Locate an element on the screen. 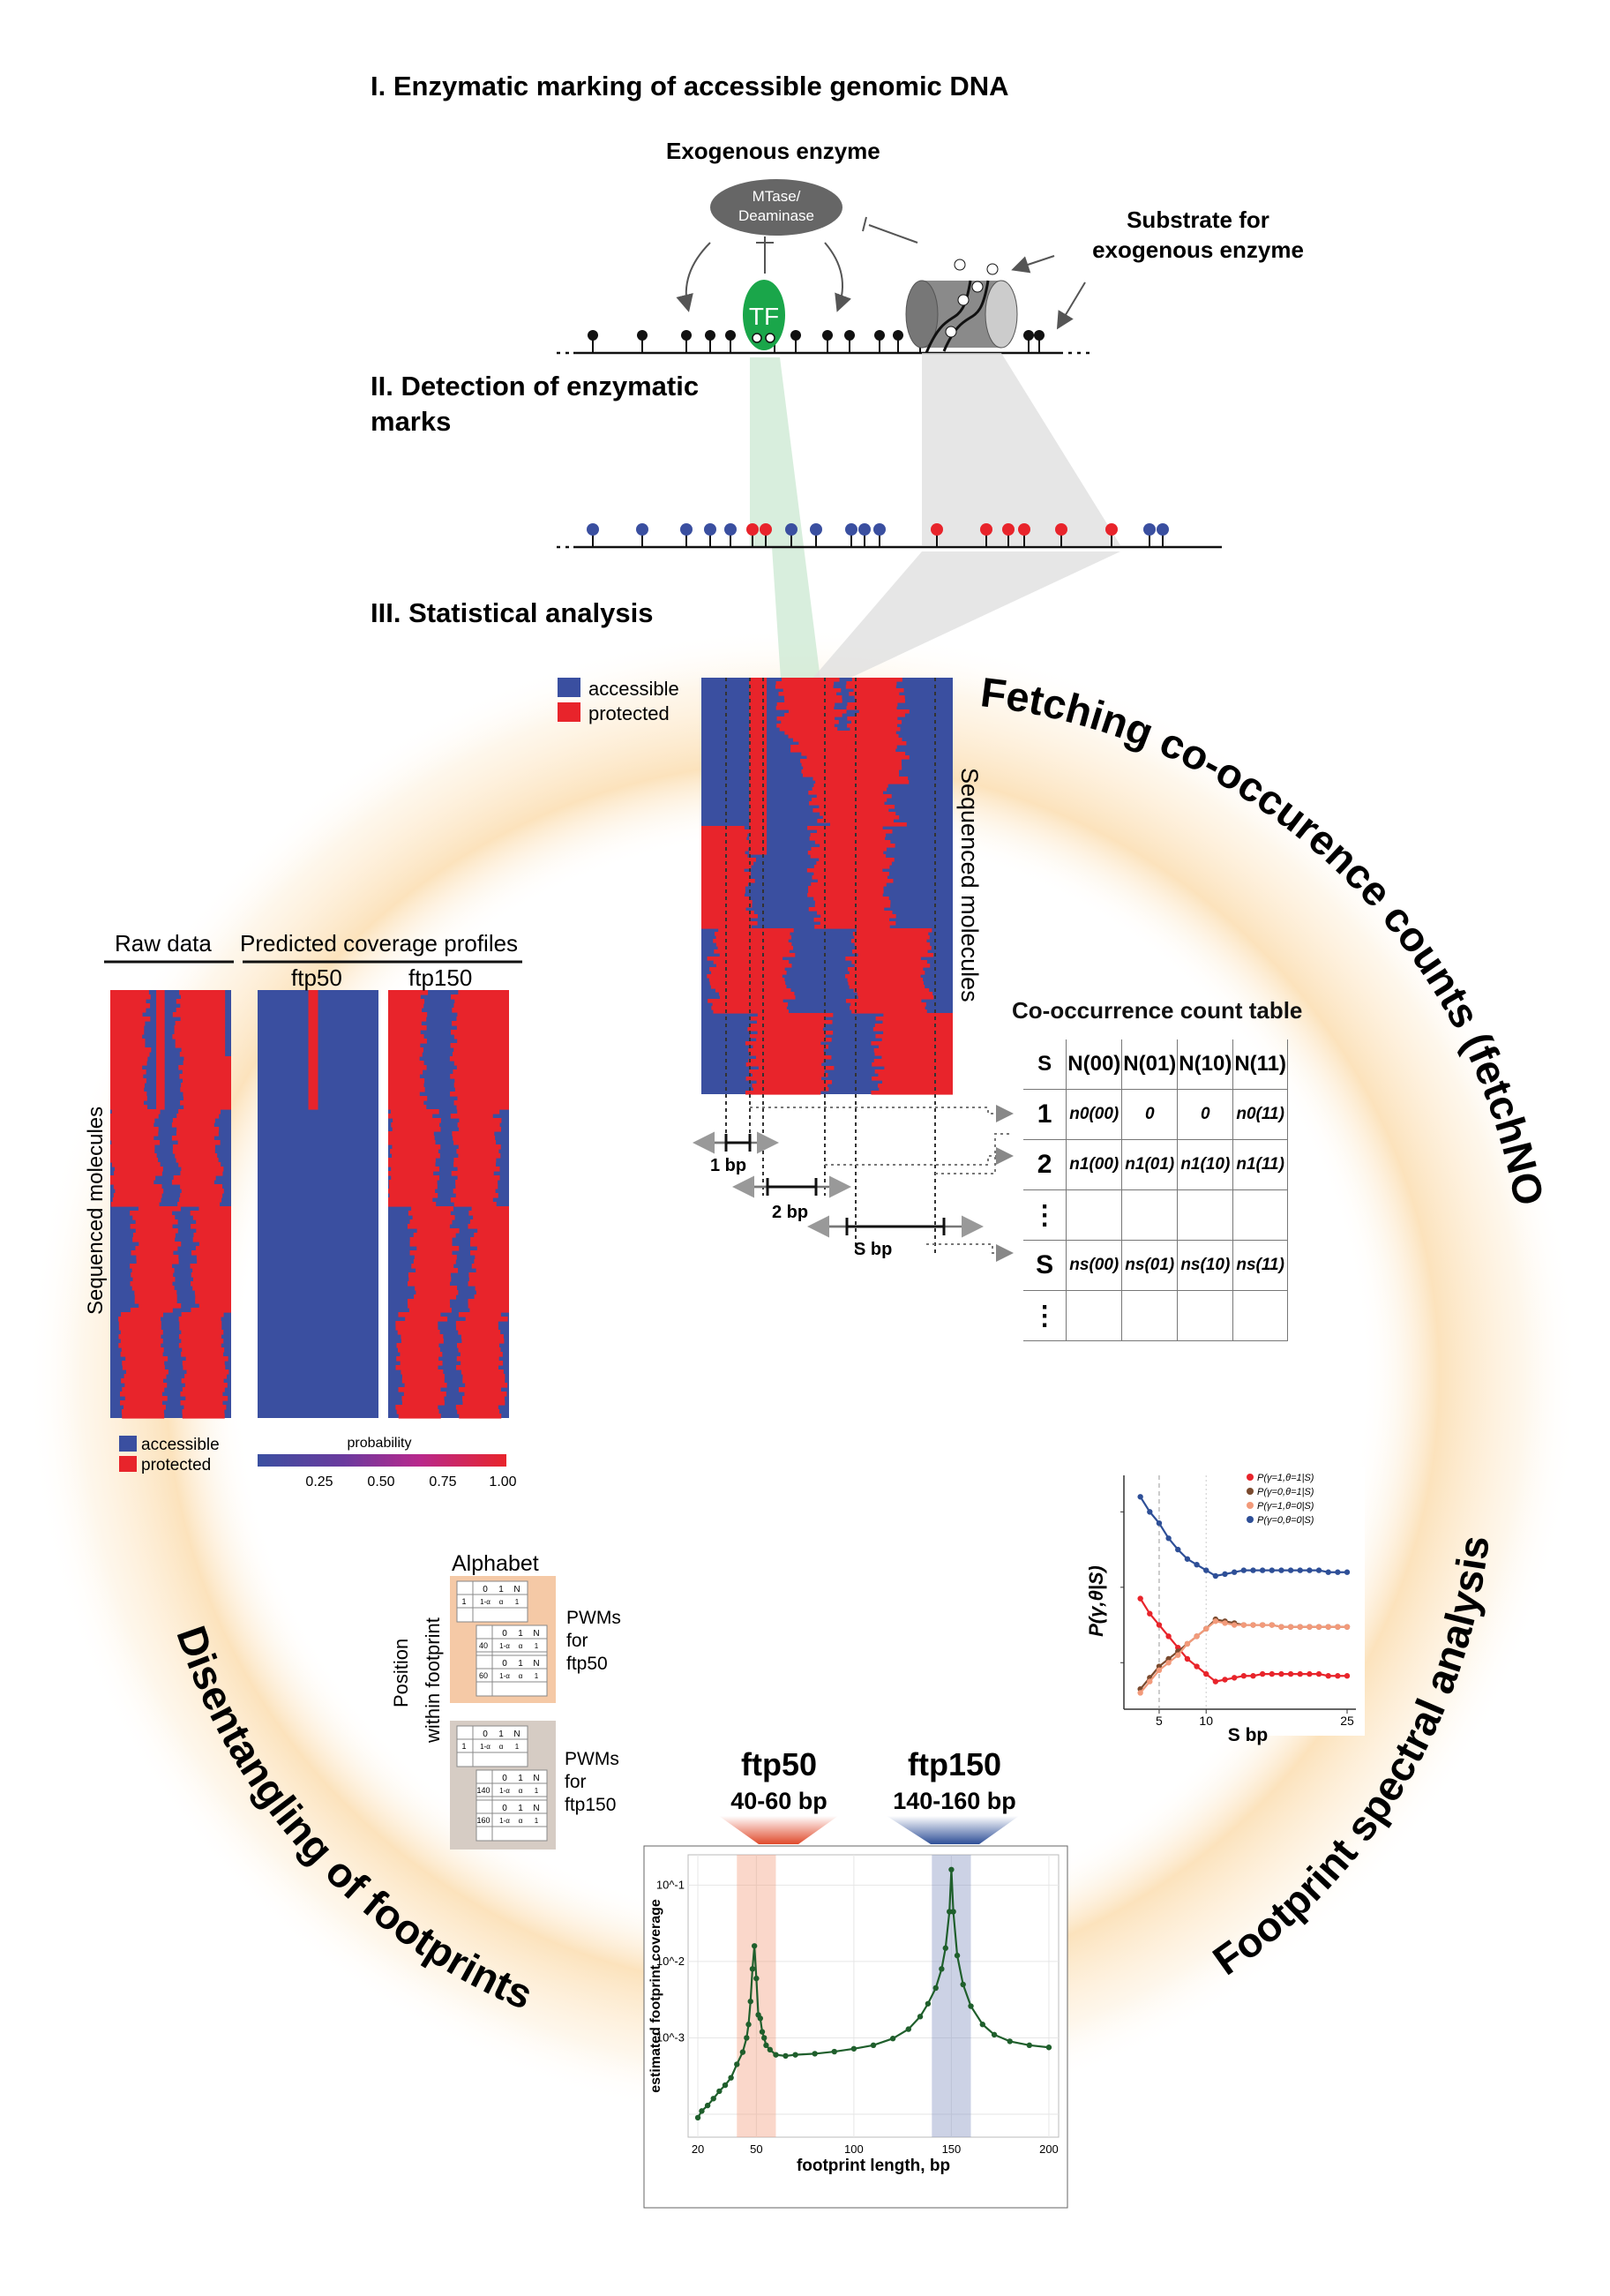  table-connectors is located at coordinates (882, 1183).